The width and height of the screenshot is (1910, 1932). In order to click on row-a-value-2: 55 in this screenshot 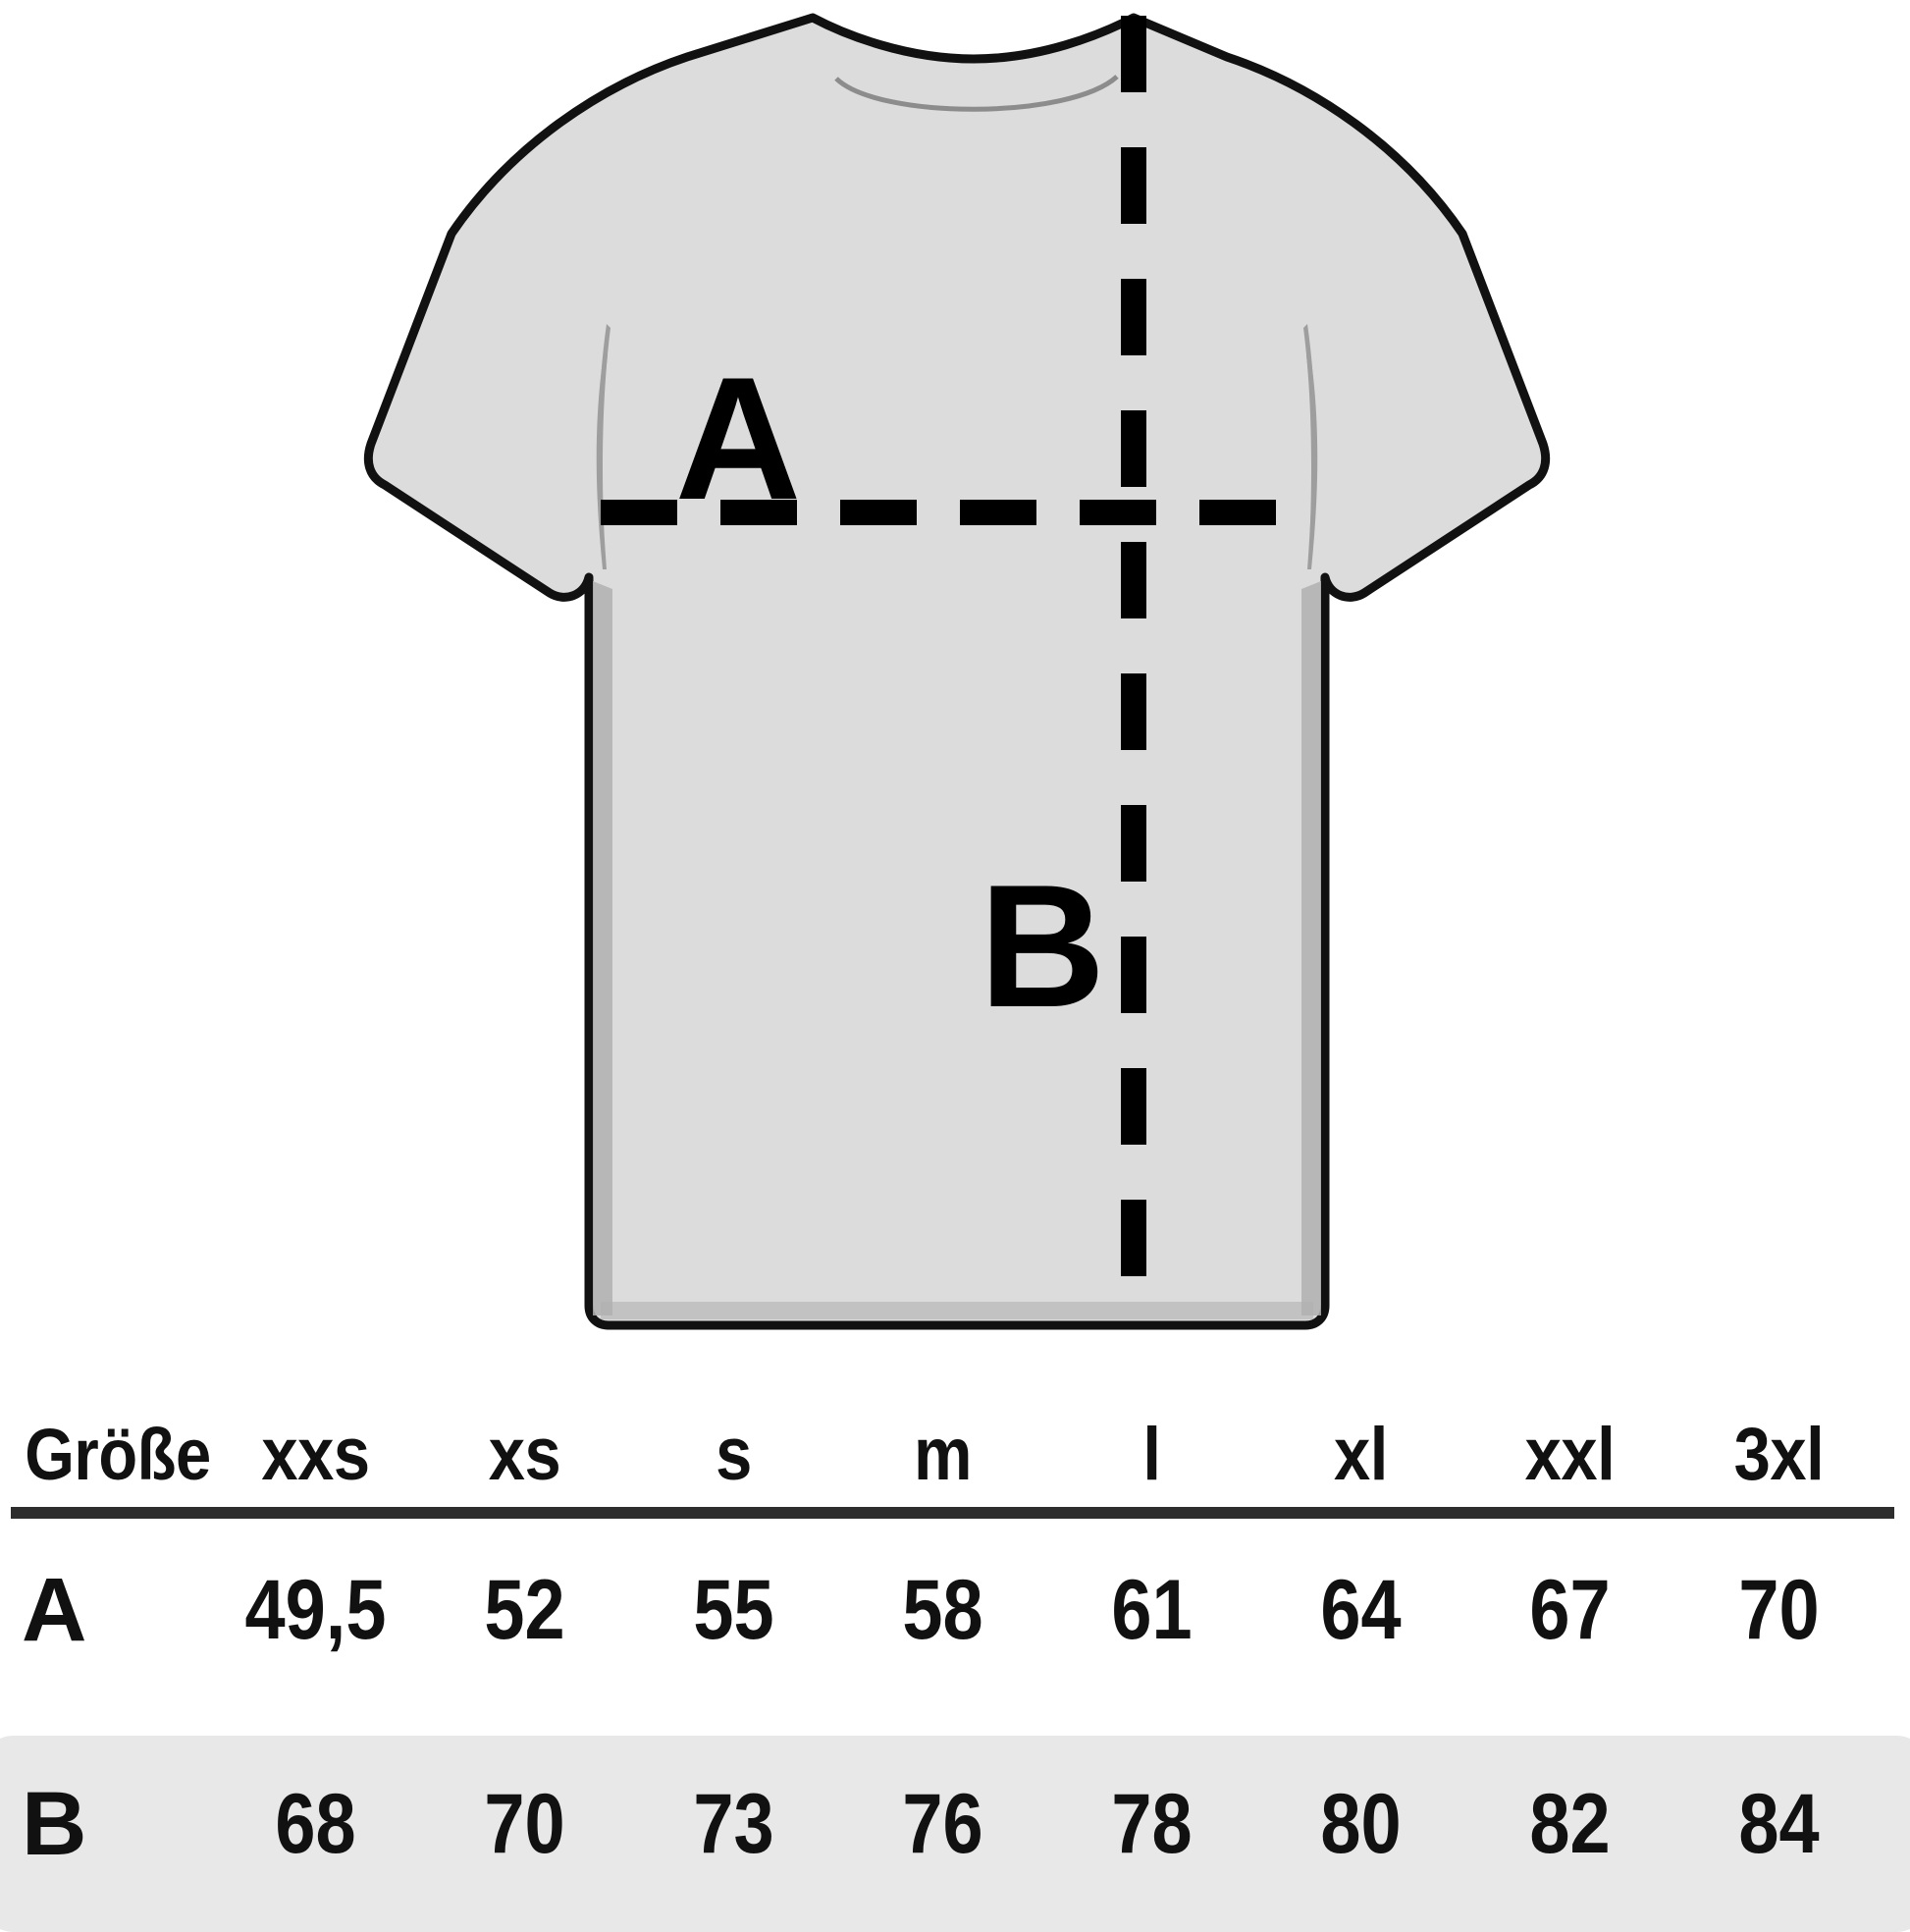, I will do `click(733, 1610)`.